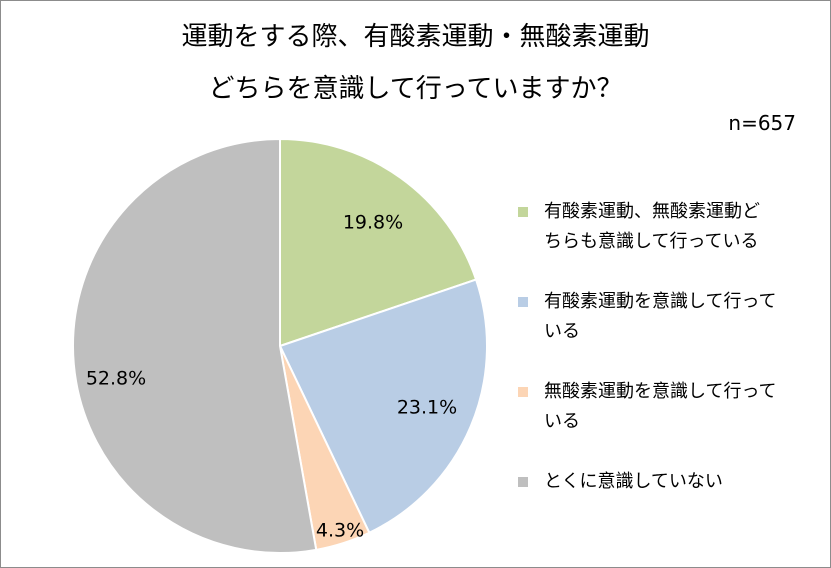 The height and width of the screenshot is (568, 831). Describe the element at coordinates (651, 241) in the screenshot. I see `legend-label-both-line2: ちらも意識して行っている` at that location.